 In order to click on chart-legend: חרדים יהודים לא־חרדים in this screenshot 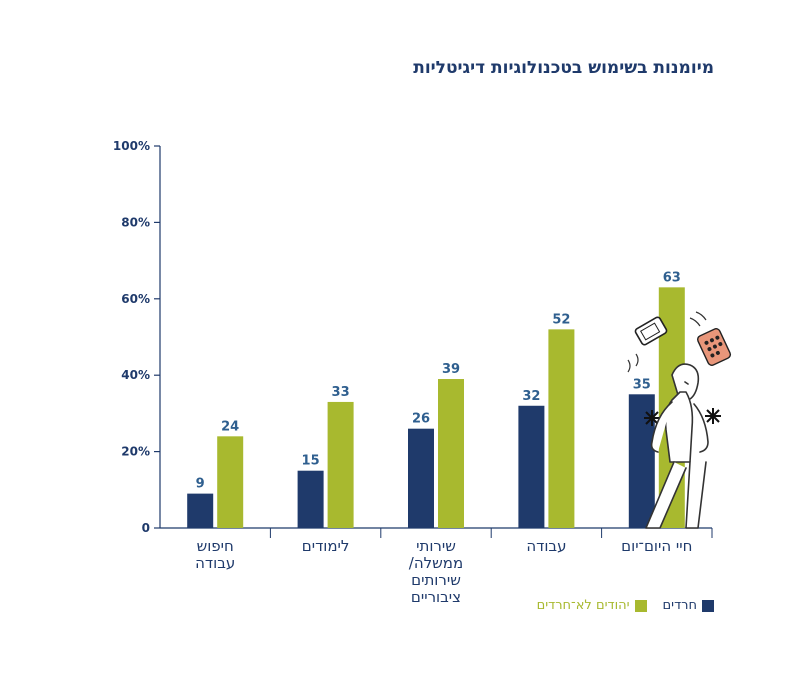, I will do `click(620, 605)`.